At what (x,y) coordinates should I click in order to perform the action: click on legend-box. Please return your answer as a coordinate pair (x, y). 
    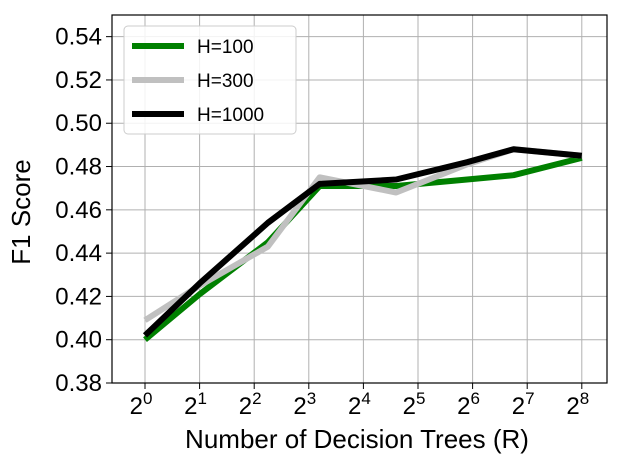
    Looking at the image, I should click on (210, 80).